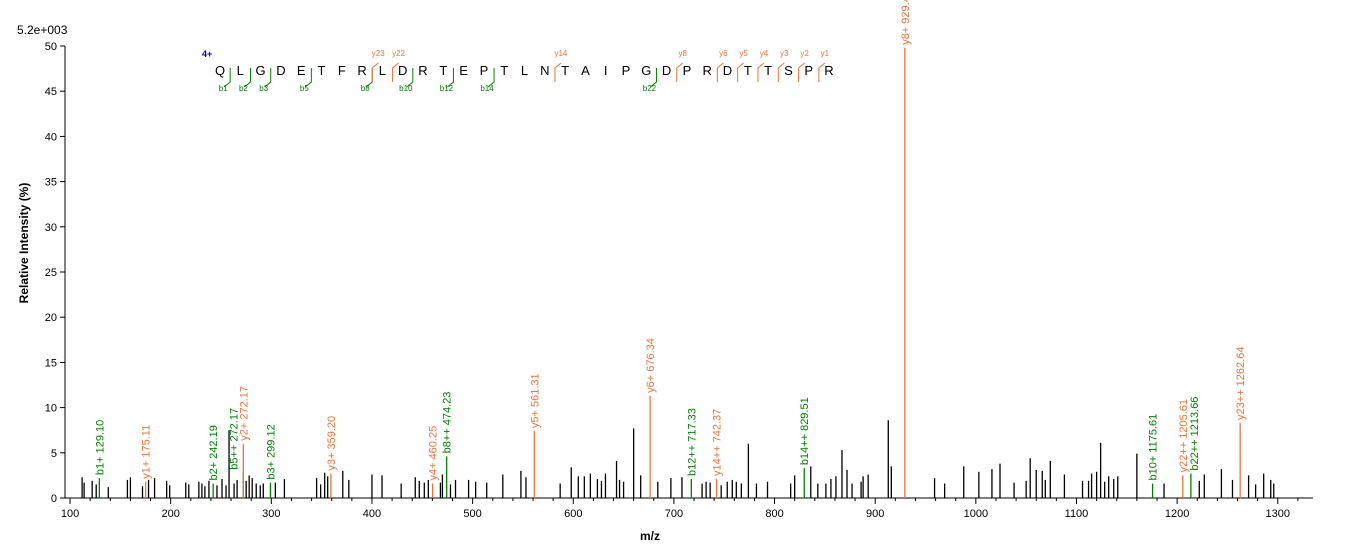 The image size is (1362, 557). I want to click on sequence-residue: S, so click(788, 70).